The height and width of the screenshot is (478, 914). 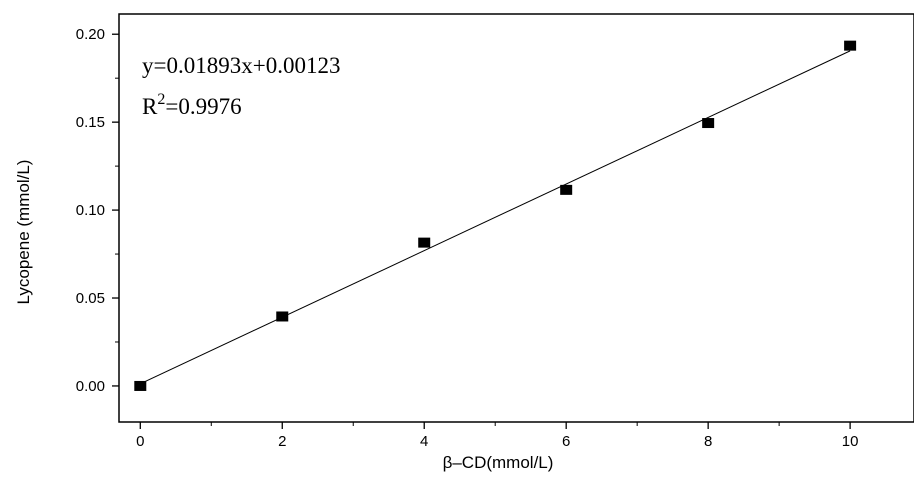 I want to click on y-tick-label: 0.20, so click(x=90, y=34).